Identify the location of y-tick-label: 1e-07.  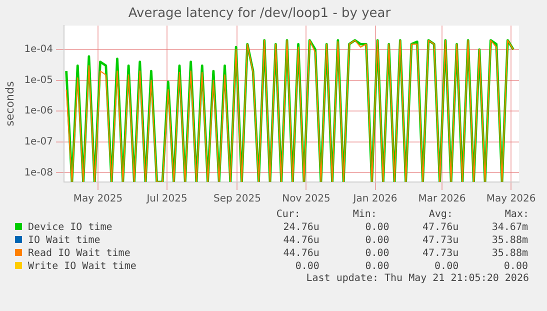
(39, 142).